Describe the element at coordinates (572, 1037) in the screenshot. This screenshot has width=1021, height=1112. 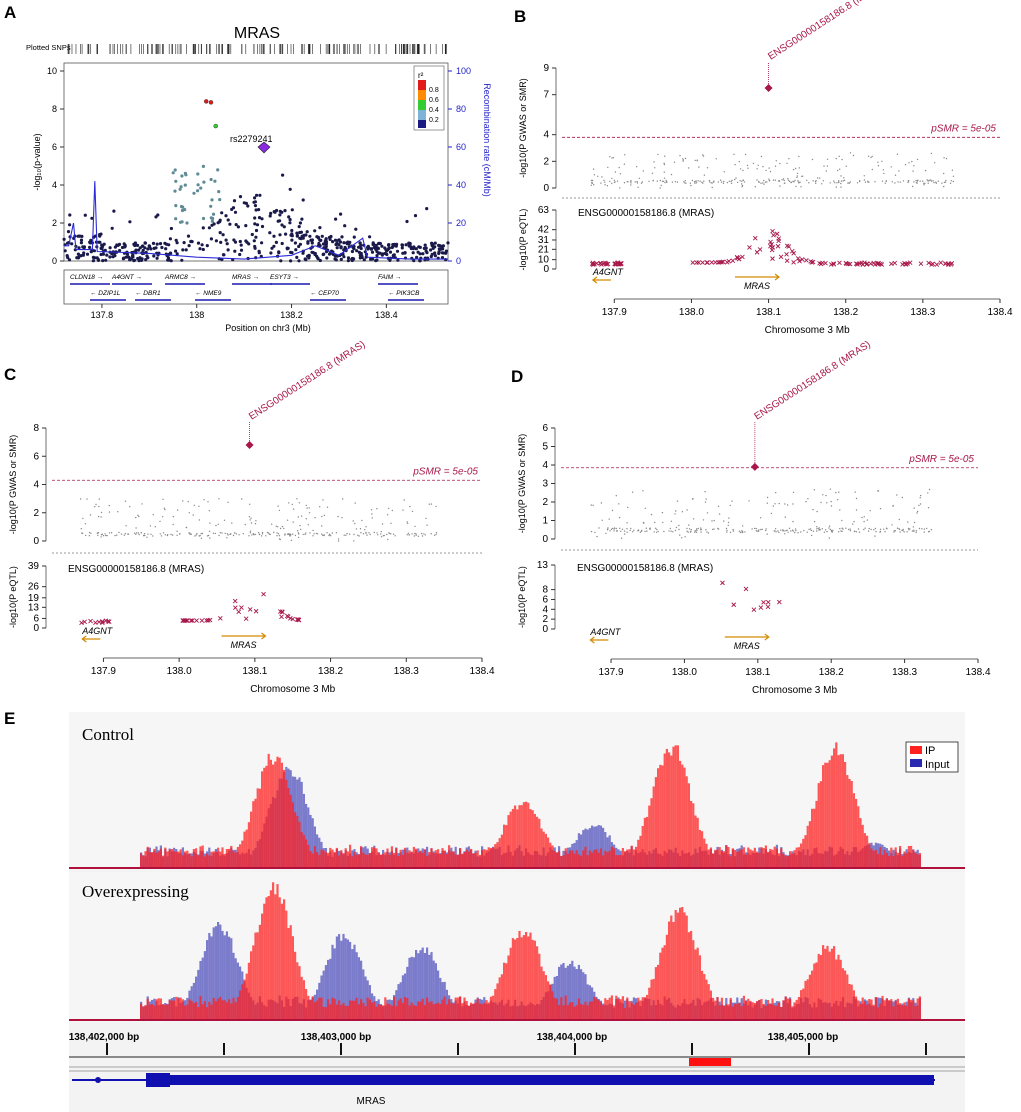
I see `ruler-tick-label: 138,404,000 bp` at that location.